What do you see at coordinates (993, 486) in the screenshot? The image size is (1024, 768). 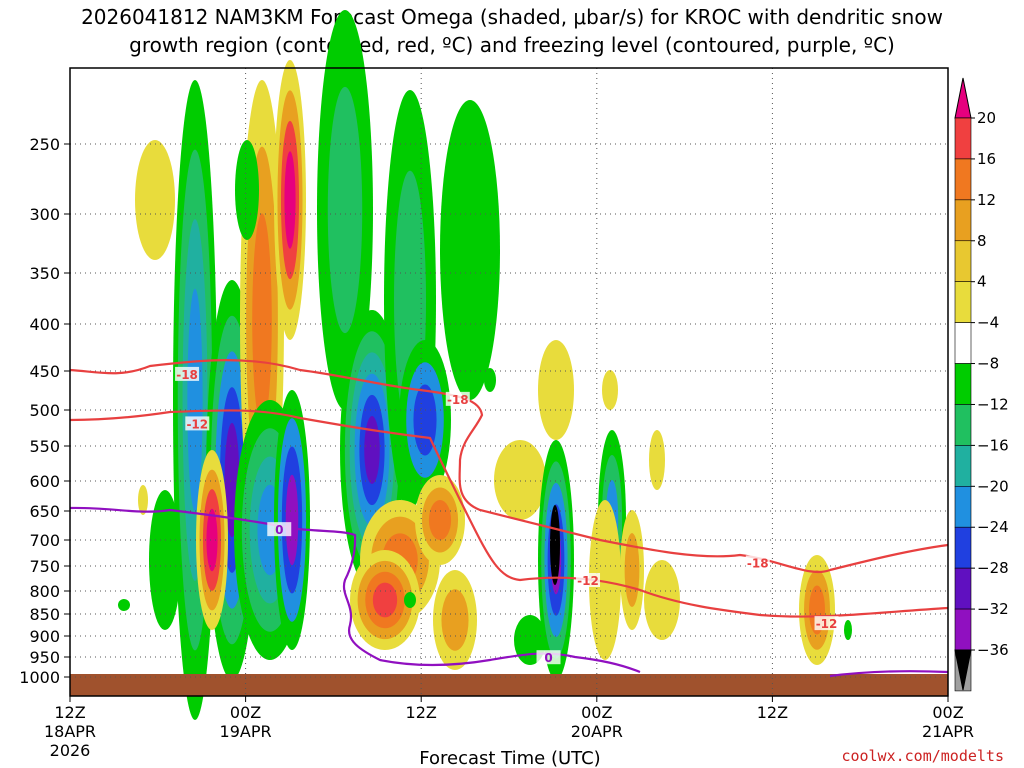 I see `colorbar-label: −20` at bounding box center [993, 486].